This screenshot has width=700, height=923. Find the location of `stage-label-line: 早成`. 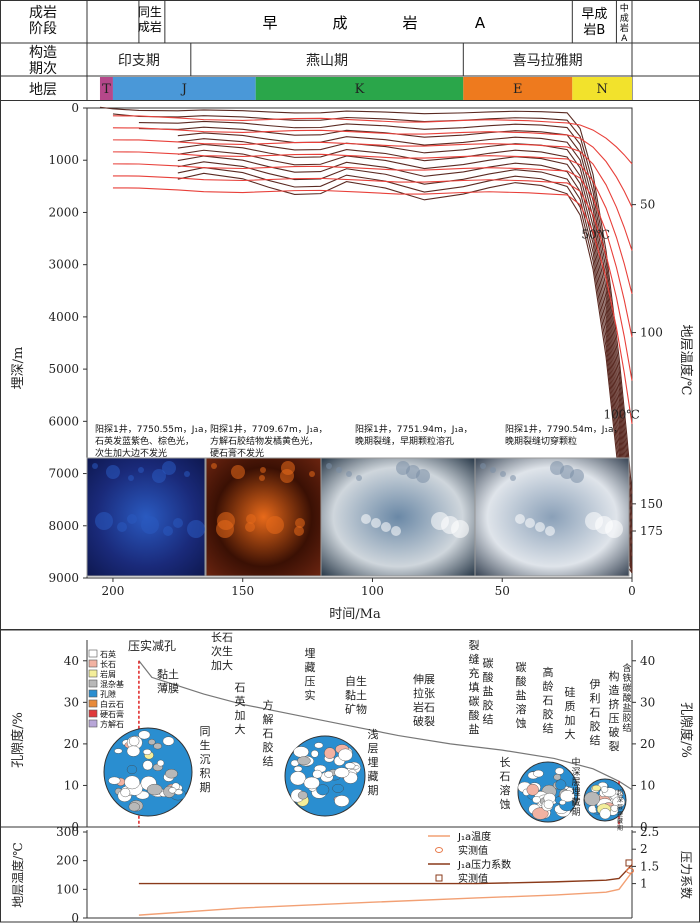

stage-label-line: 早成 is located at coordinates (594, 14).